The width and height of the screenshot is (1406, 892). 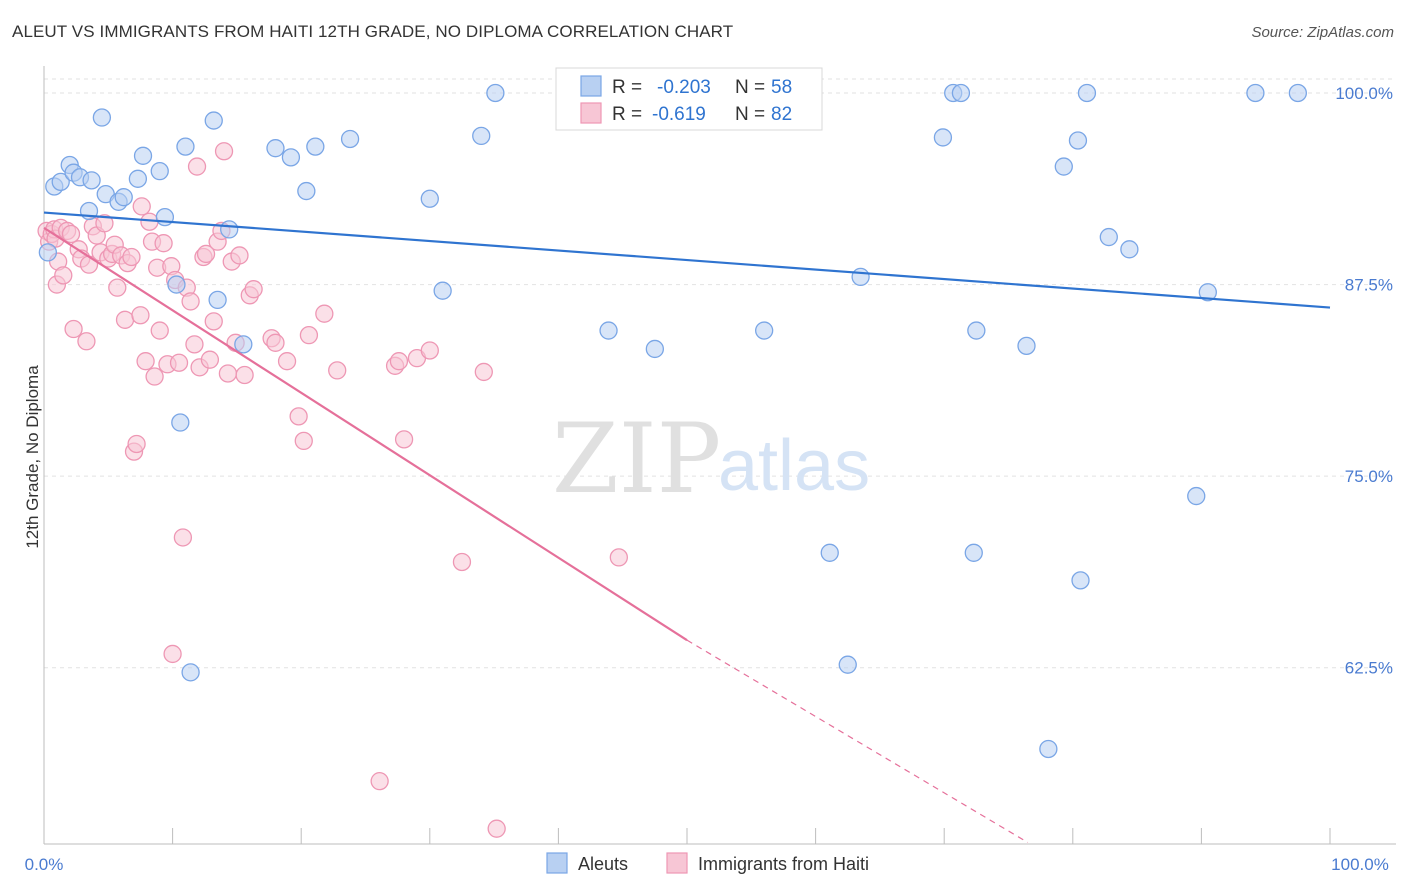 What do you see at coordinates (857, 741) in the screenshot?
I see `haiti-trend-line-extension` at bounding box center [857, 741].